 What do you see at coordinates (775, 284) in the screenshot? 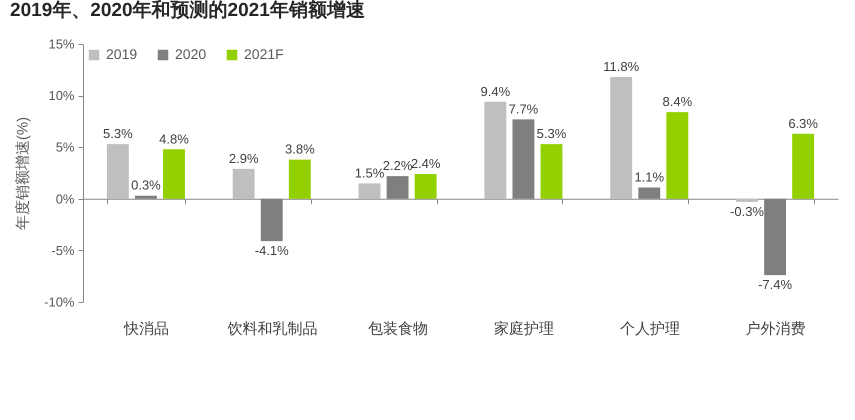
I see `data-label: -7.4%` at bounding box center [775, 284].